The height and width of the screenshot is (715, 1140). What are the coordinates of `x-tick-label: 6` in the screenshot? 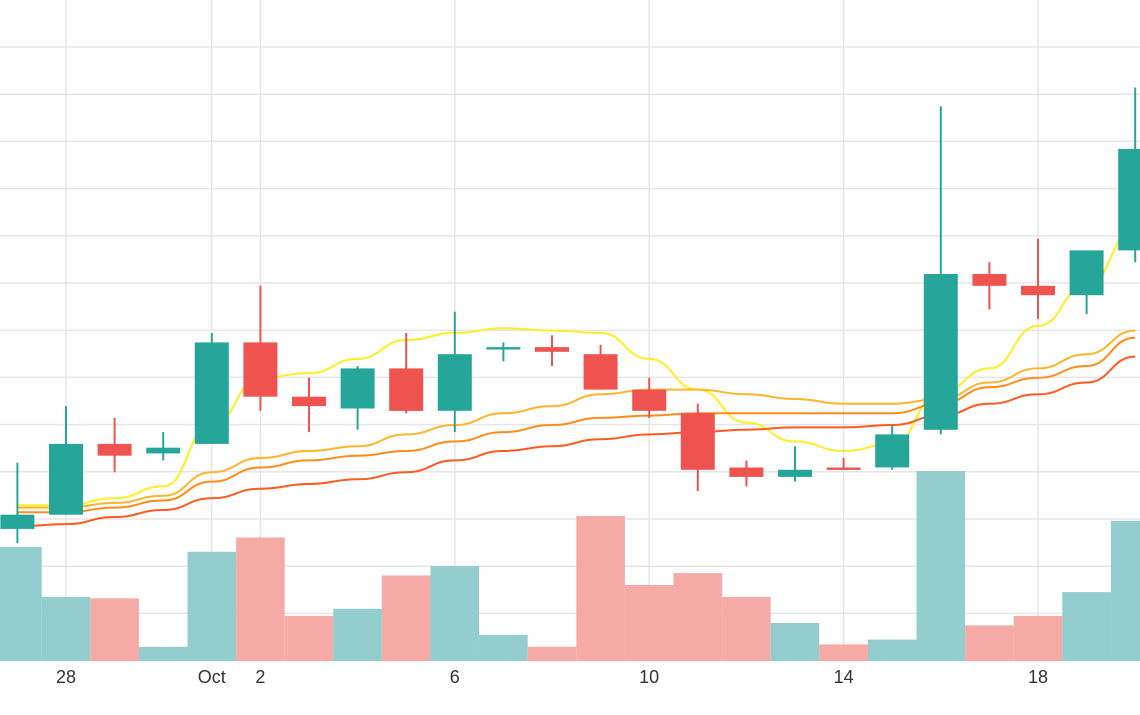 It's located at (455, 677).